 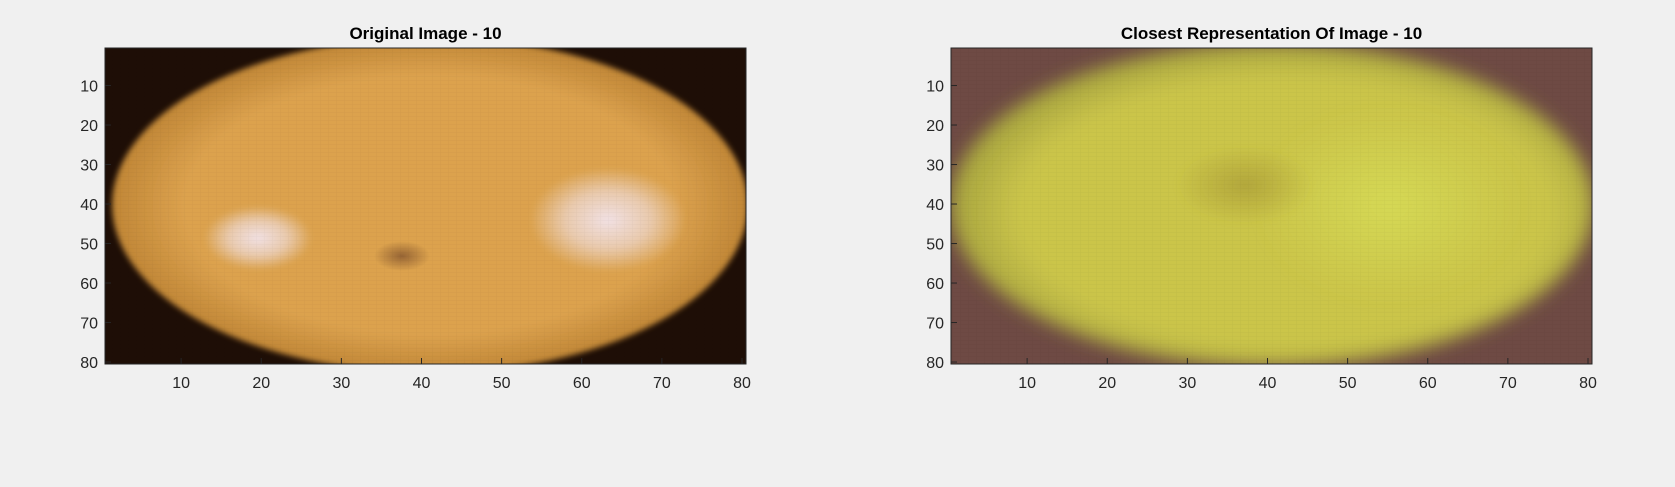 What do you see at coordinates (935, 324) in the screenshot?
I see `reconstruction-ytick-label: 70` at bounding box center [935, 324].